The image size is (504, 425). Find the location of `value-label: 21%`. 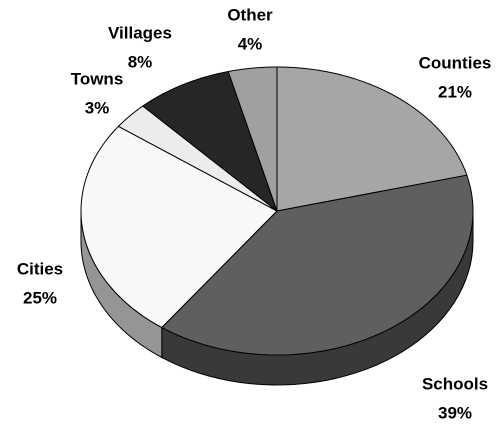

value-label: 21% is located at coordinates (455, 91).